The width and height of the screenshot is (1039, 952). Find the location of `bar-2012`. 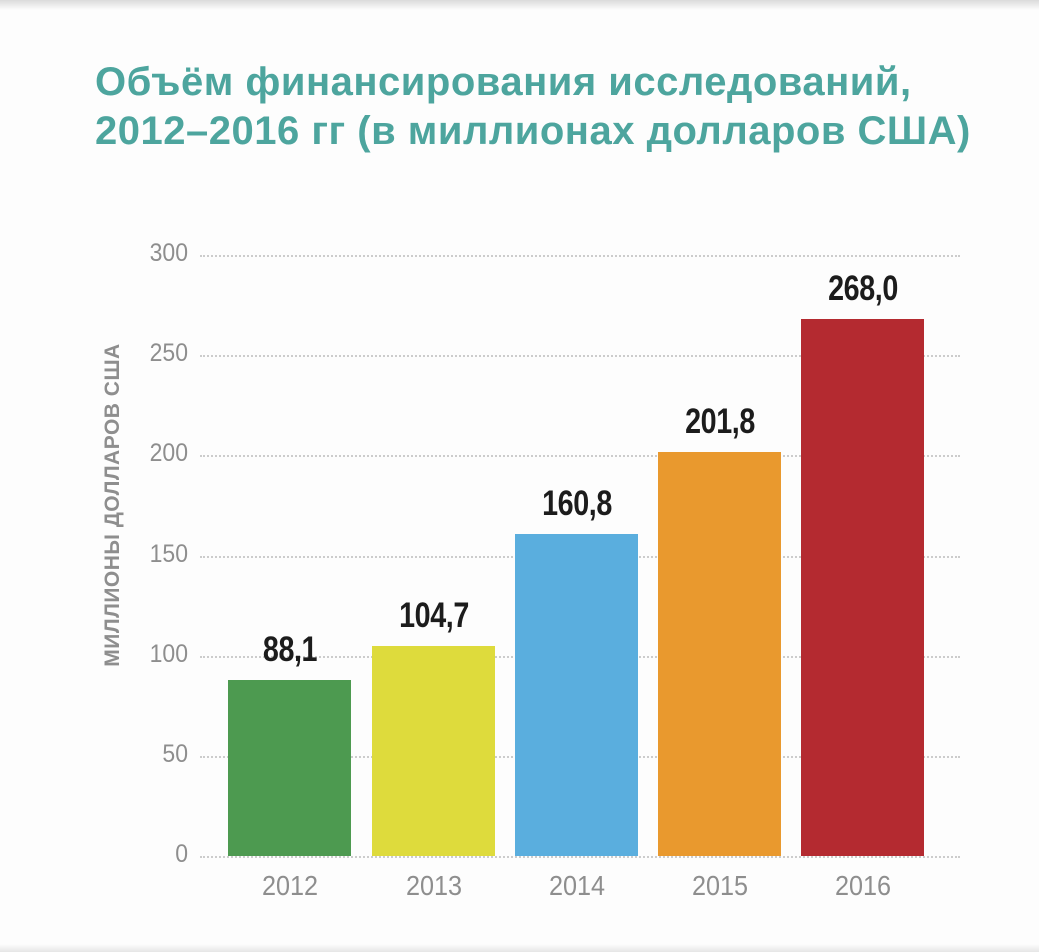

bar-2012 is located at coordinates (289, 767).